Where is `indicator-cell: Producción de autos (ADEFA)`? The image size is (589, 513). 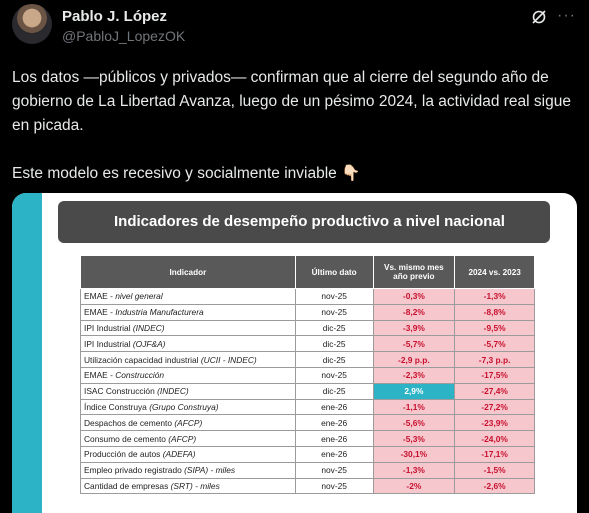 indicator-cell: Producción de autos (ADEFA) is located at coordinates (188, 454).